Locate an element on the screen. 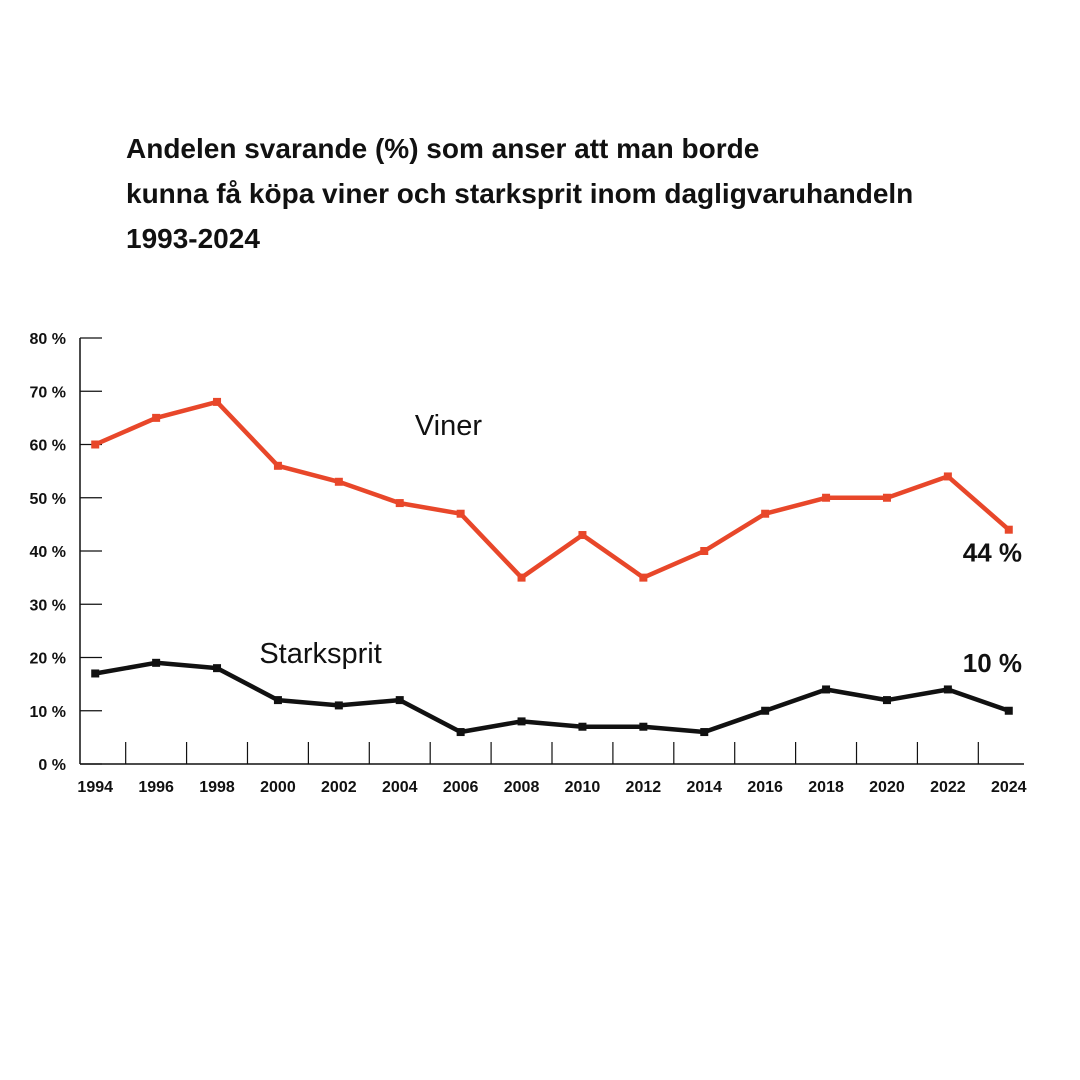  series-line-viner is located at coordinates (552, 489).